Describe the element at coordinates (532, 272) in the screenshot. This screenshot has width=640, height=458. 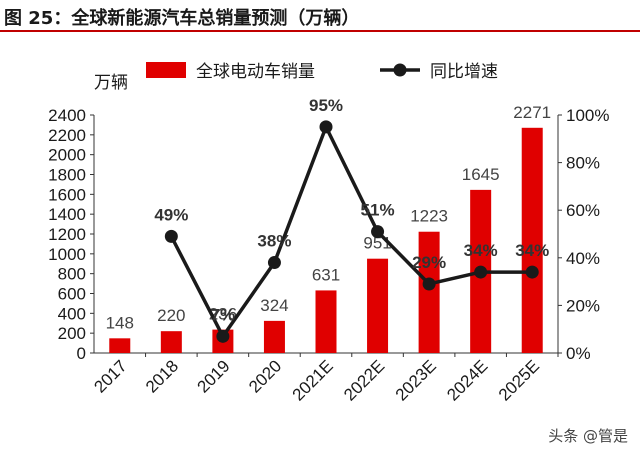
I see `growth-point-2025E` at that location.